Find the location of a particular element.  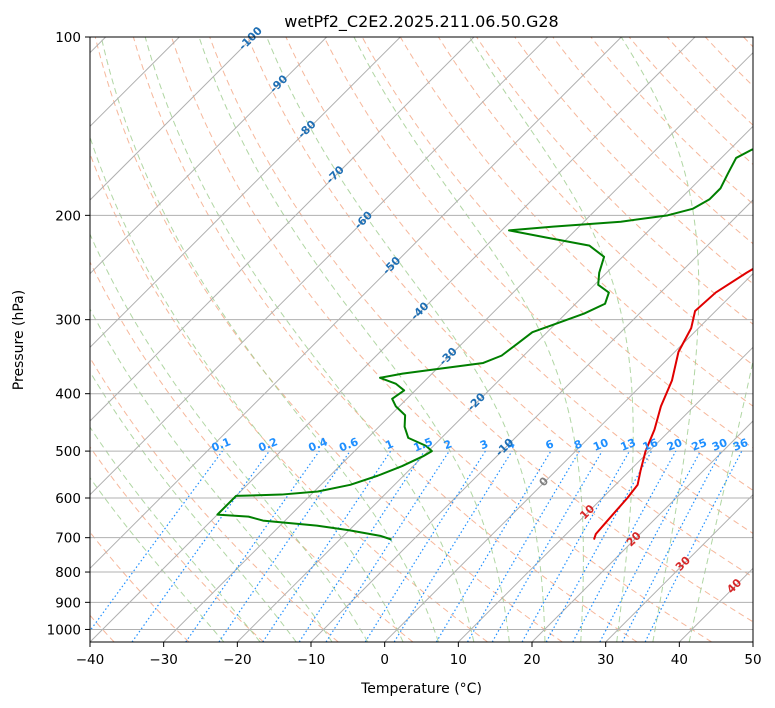

x-tick-label: 50 is located at coordinates (752, 660).